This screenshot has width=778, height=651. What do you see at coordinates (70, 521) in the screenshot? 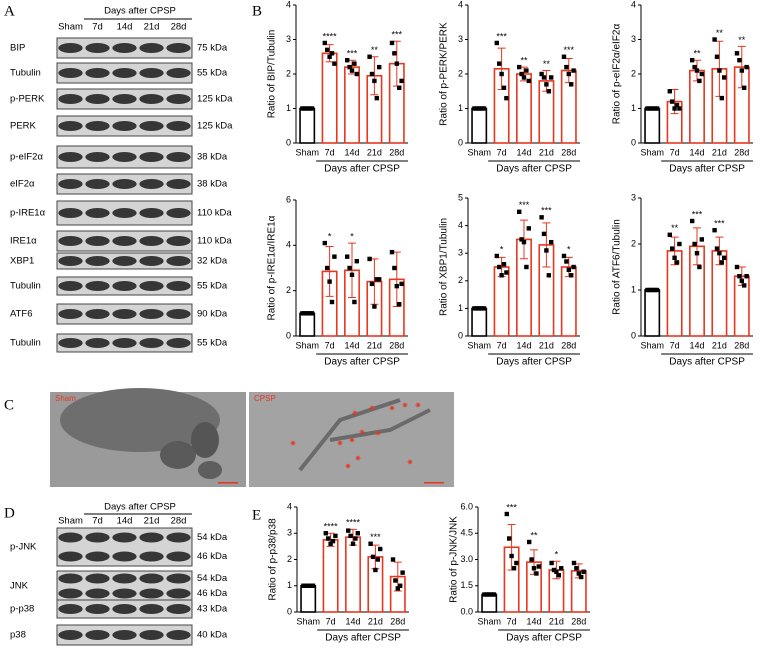
I see `lane-label: Sham` at bounding box center [70, 521].